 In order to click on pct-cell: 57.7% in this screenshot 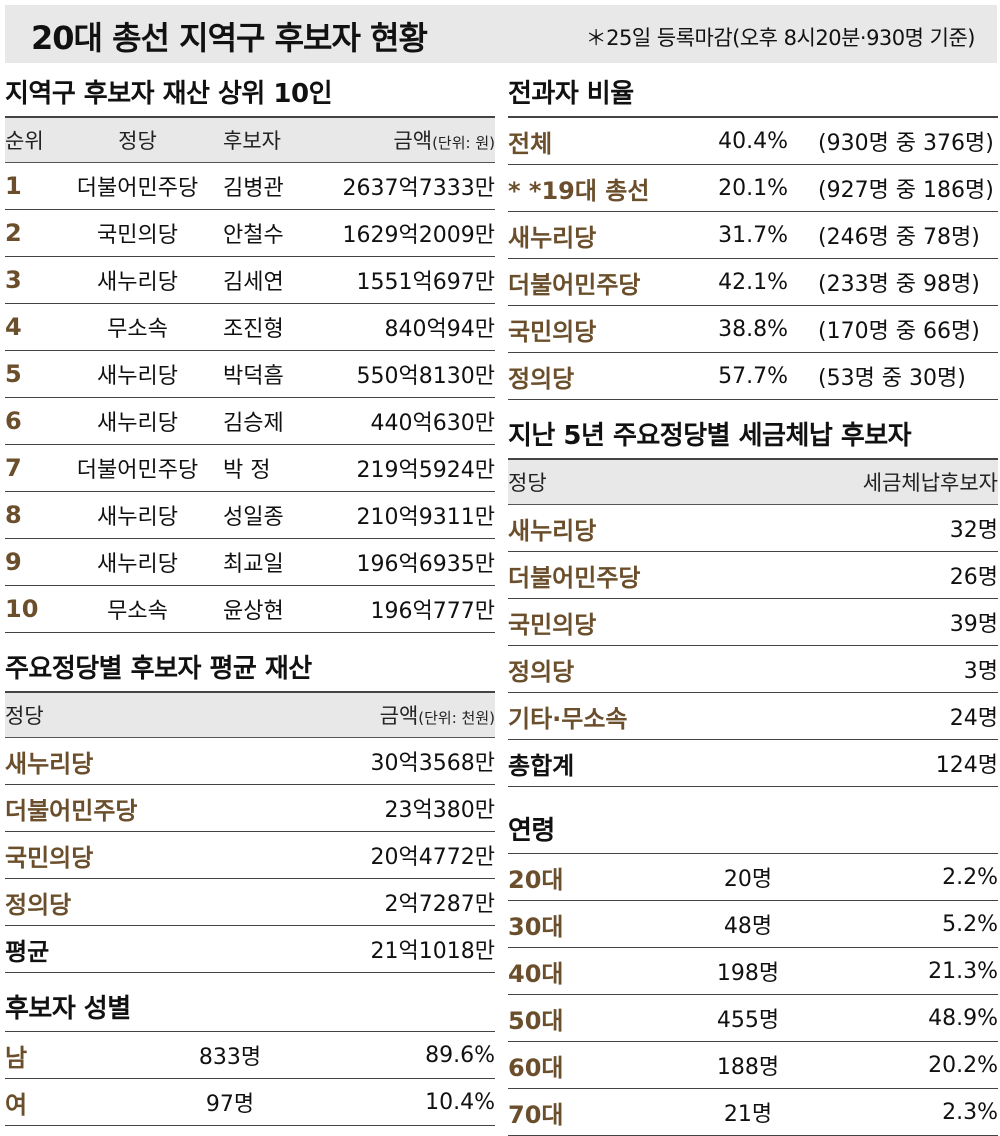, I will do `click(738, 376)`.